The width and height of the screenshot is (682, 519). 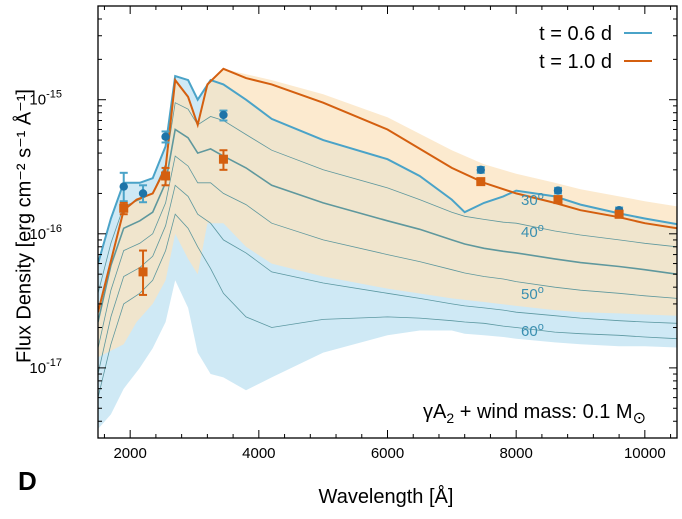 I want to click on x-tick-label-0: 2000, so click(x=129, y=453).